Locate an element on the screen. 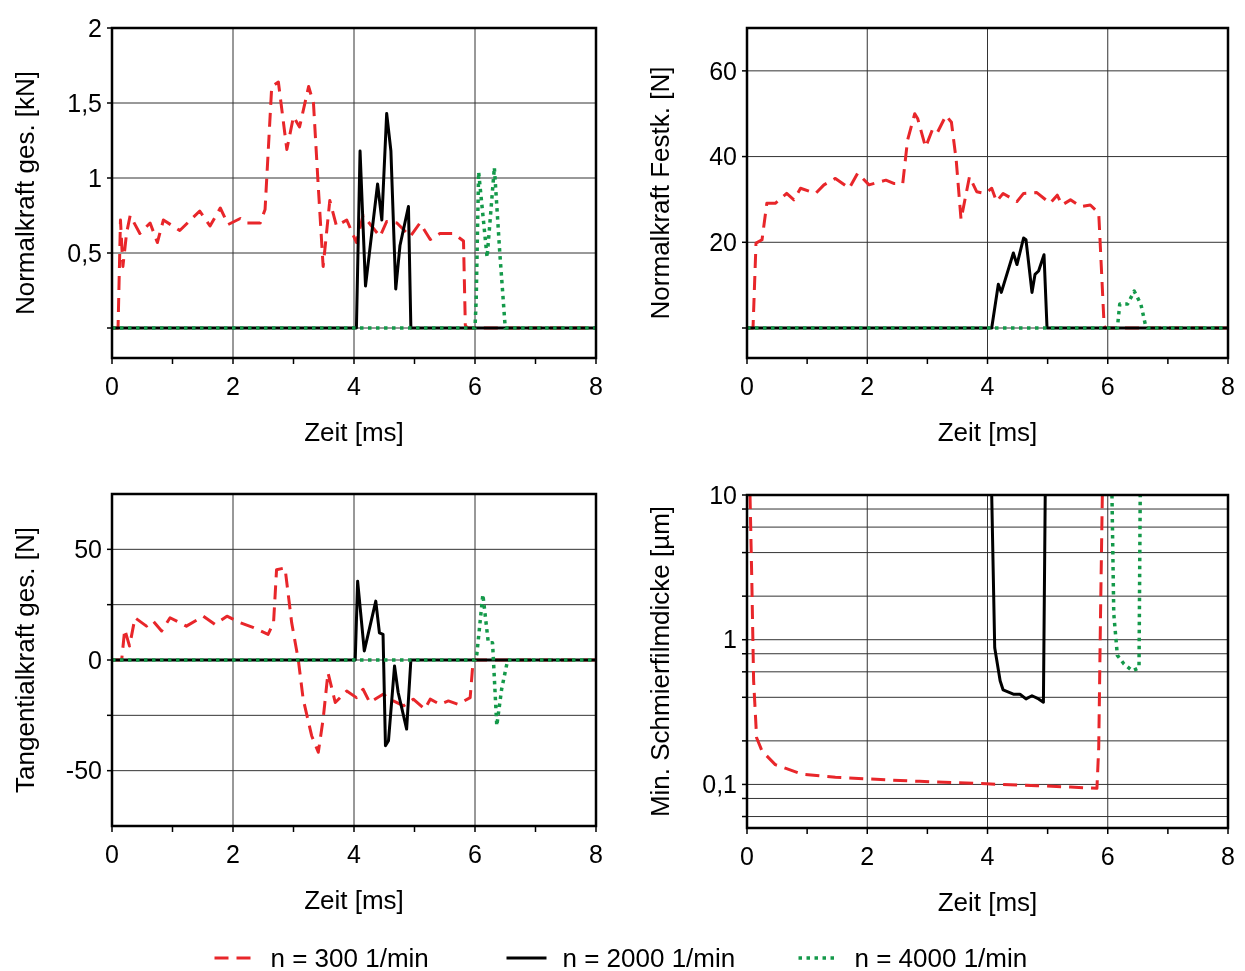 The width and height of the screenshot is (1245, 971). y-tick-label: -50 is located at coordinates (83, 770).